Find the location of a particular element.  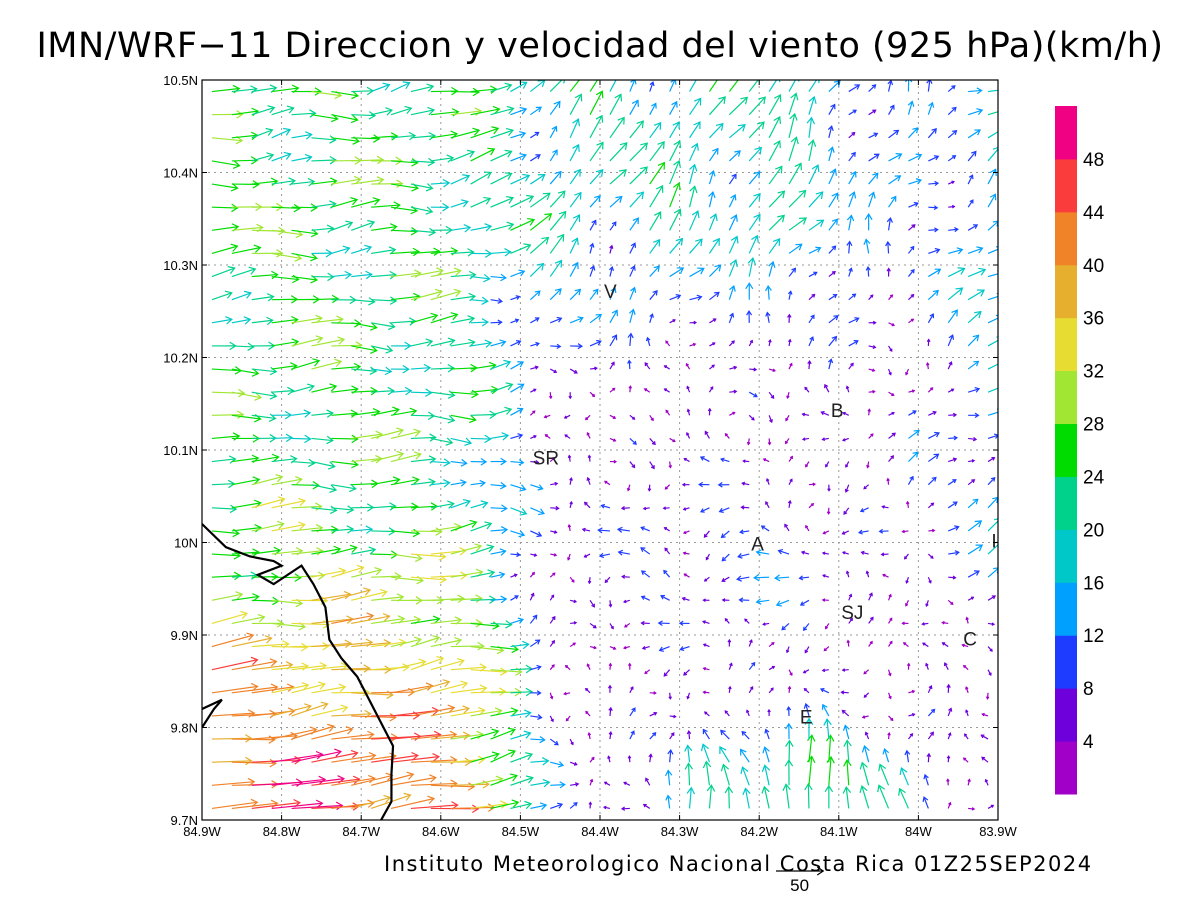

colorbar-swatch is located at coordinates (1066, 397).